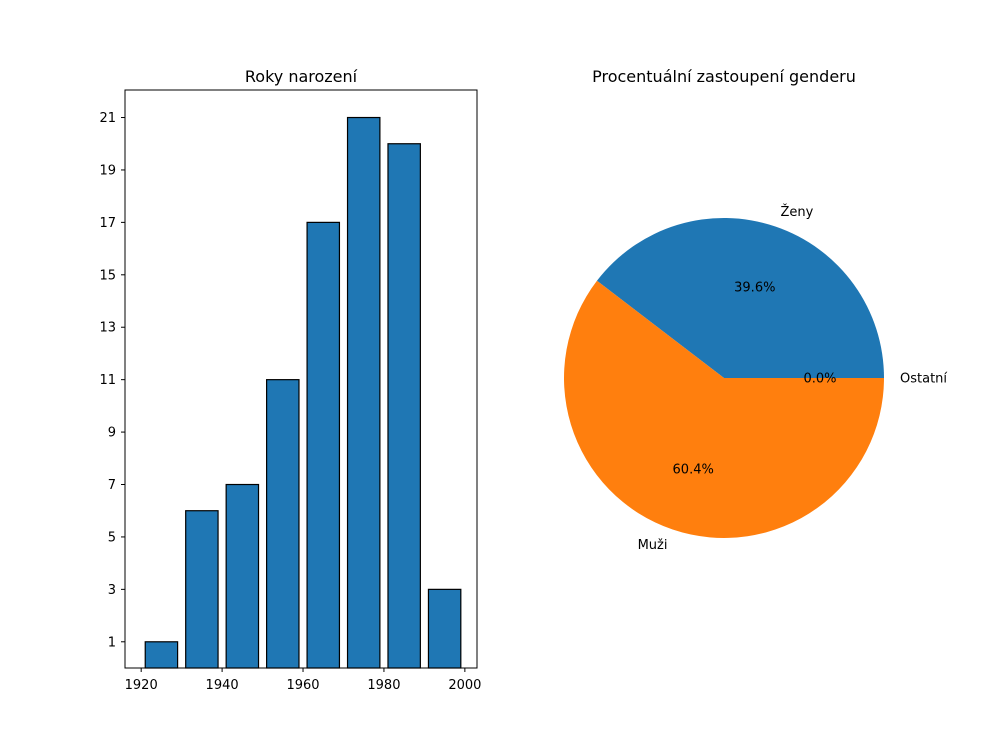 The image size is (1000, 754). I want to click on x-tick-label: 1960, so click(302, 685).